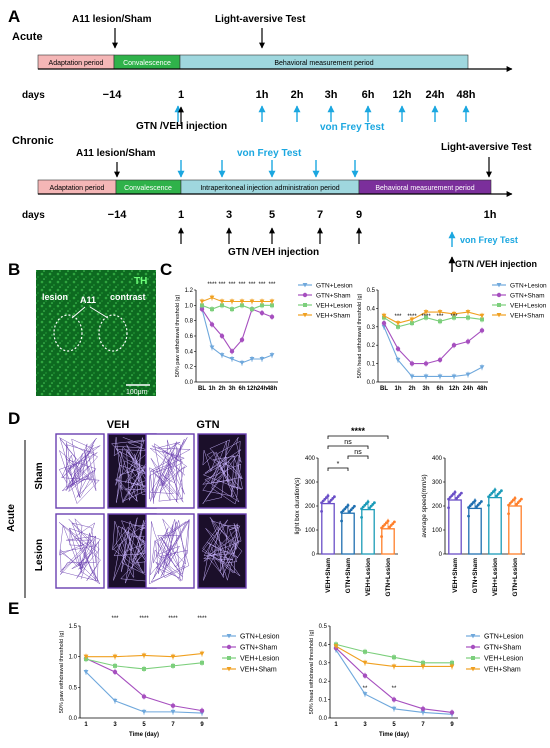 This screenshot has width=550, height=748. I want to click on sham-row-label: Sham, so click(39, 475).